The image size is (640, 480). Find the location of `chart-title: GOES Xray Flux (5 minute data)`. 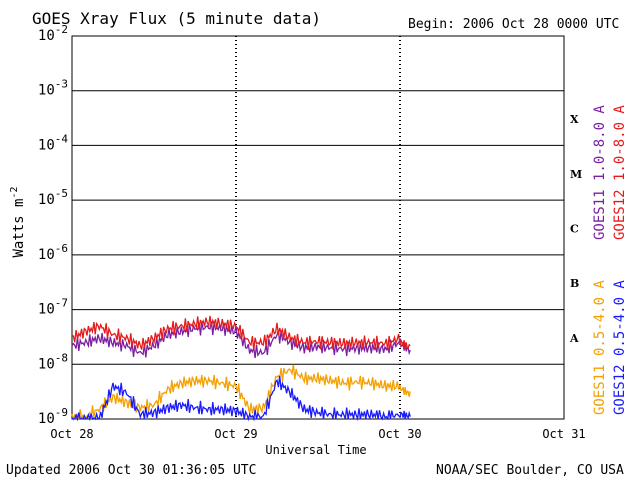

chart-title: GOES Xray Flux (5 minute data) is located at coordinates (176, 18).